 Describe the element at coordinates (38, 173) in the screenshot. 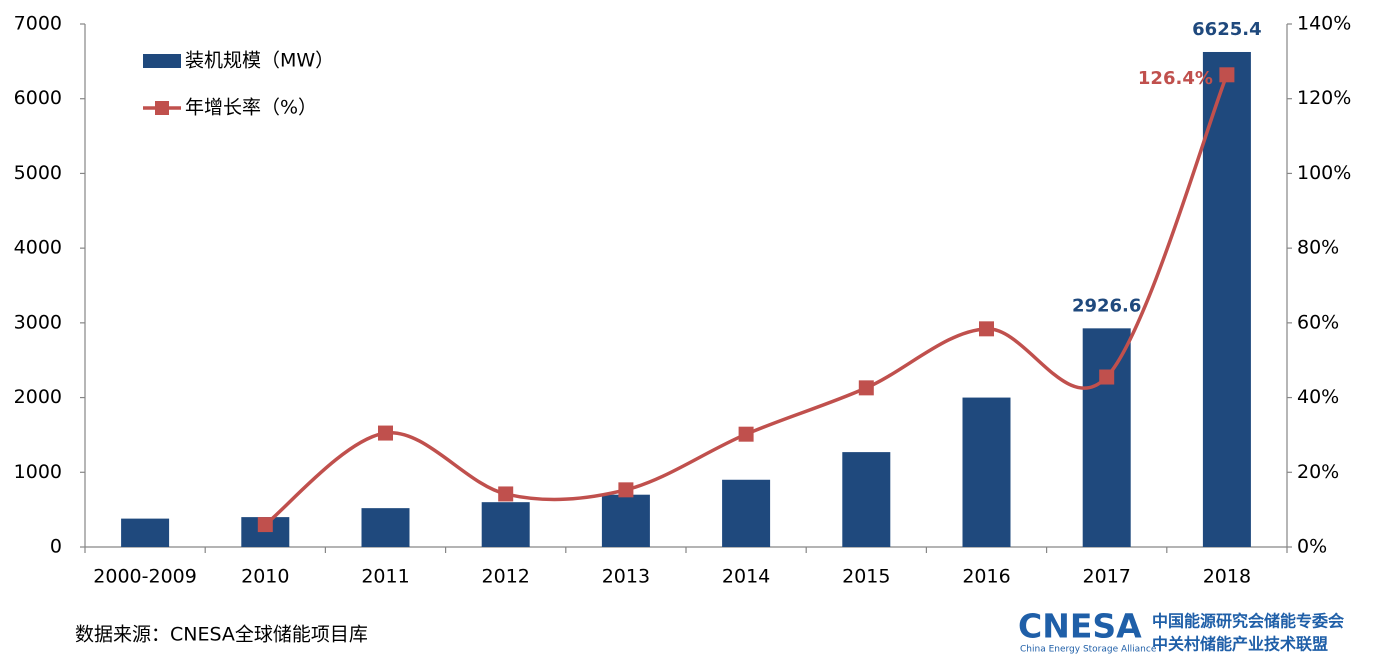

I see `y-tick-label: 5000` at that location.